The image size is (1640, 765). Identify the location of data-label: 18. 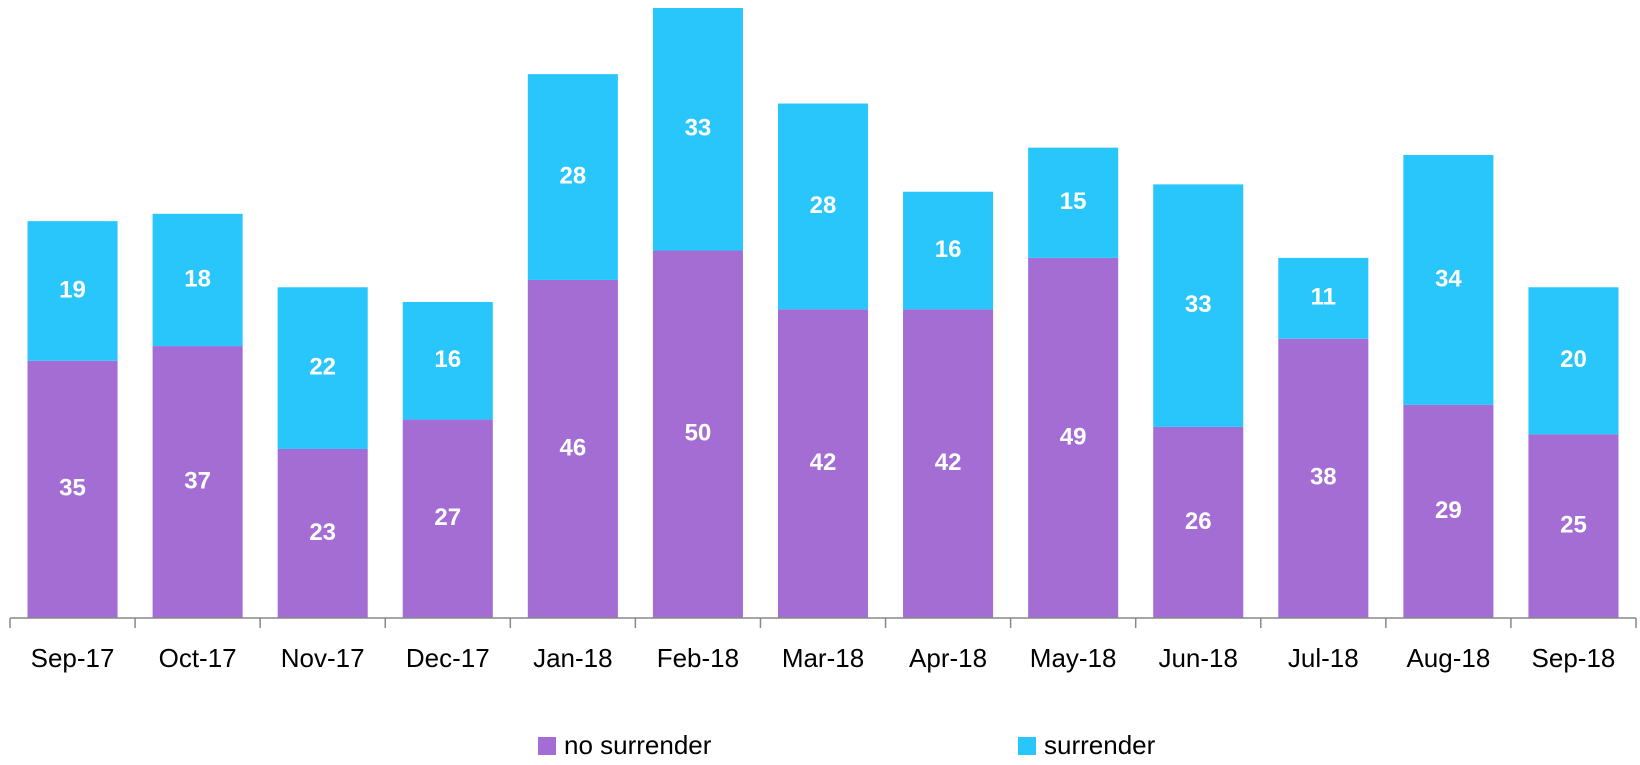
(197, 278).